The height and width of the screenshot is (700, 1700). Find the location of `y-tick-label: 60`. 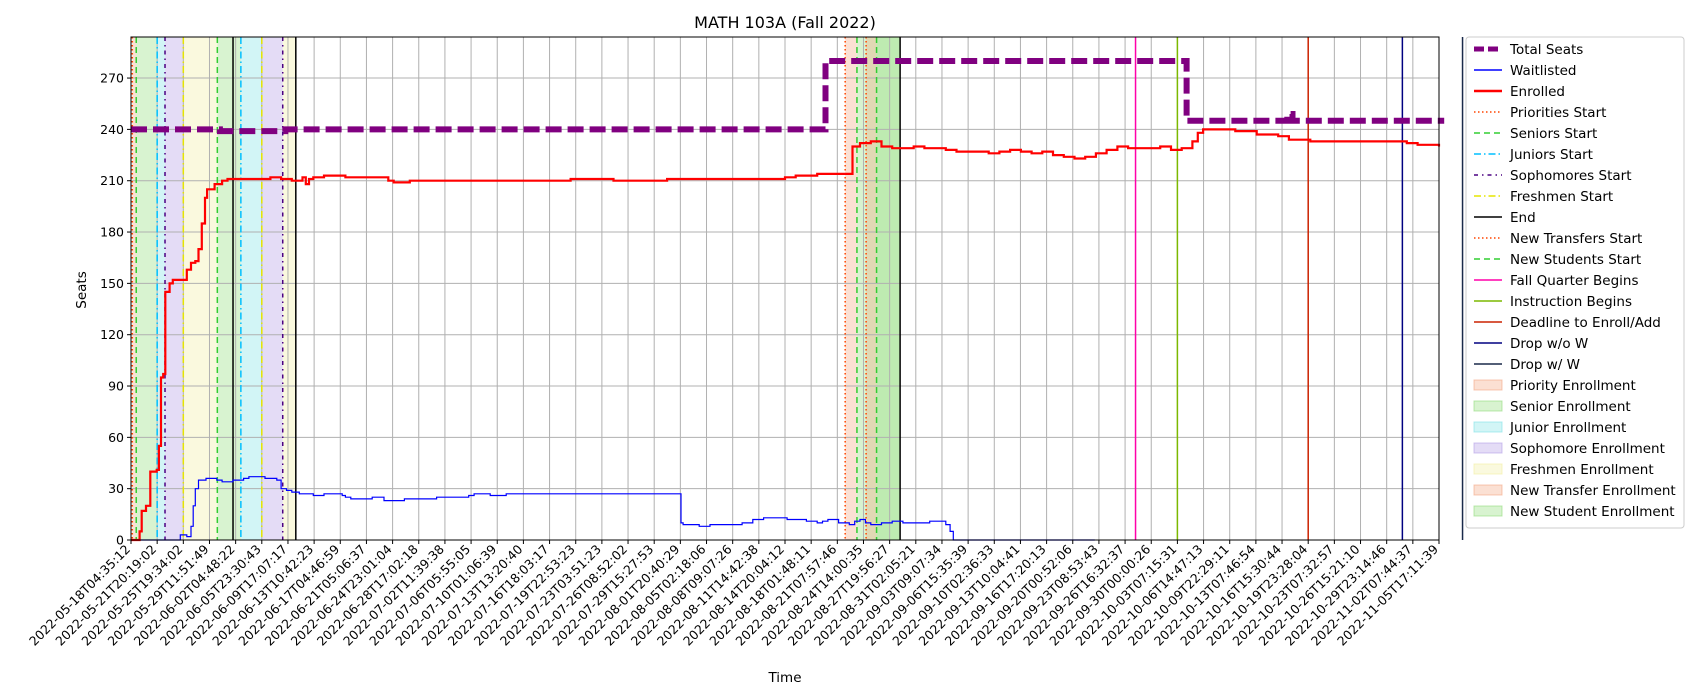

y-tick-label: 60 is located at coordinates (116, 437).